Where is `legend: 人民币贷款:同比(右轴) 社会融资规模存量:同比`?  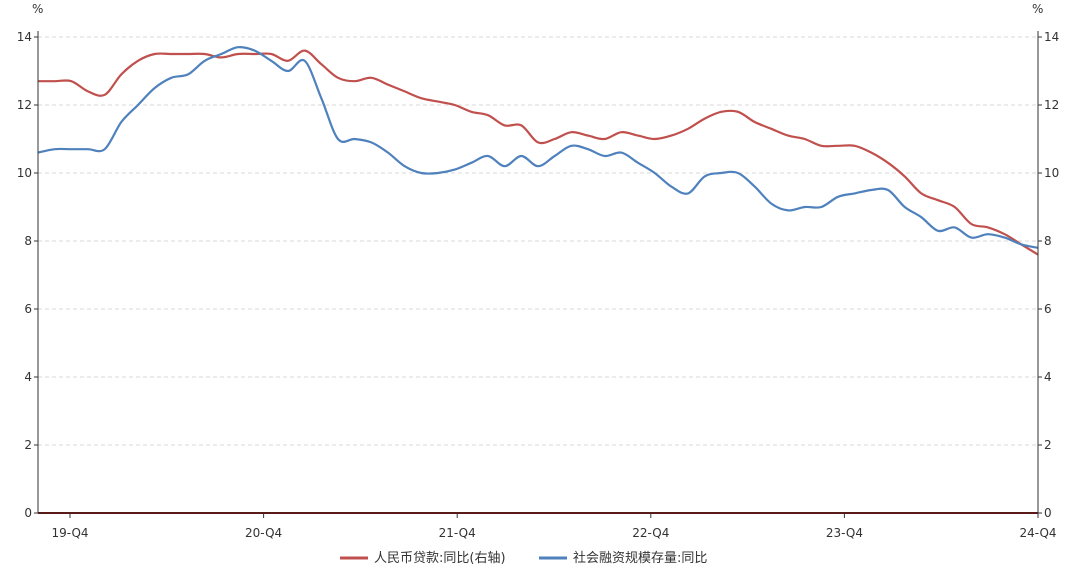 legend: 人民币贷款:同比(右轴) 社会融资规模存量:同比 is located at coordinates (523, 558).